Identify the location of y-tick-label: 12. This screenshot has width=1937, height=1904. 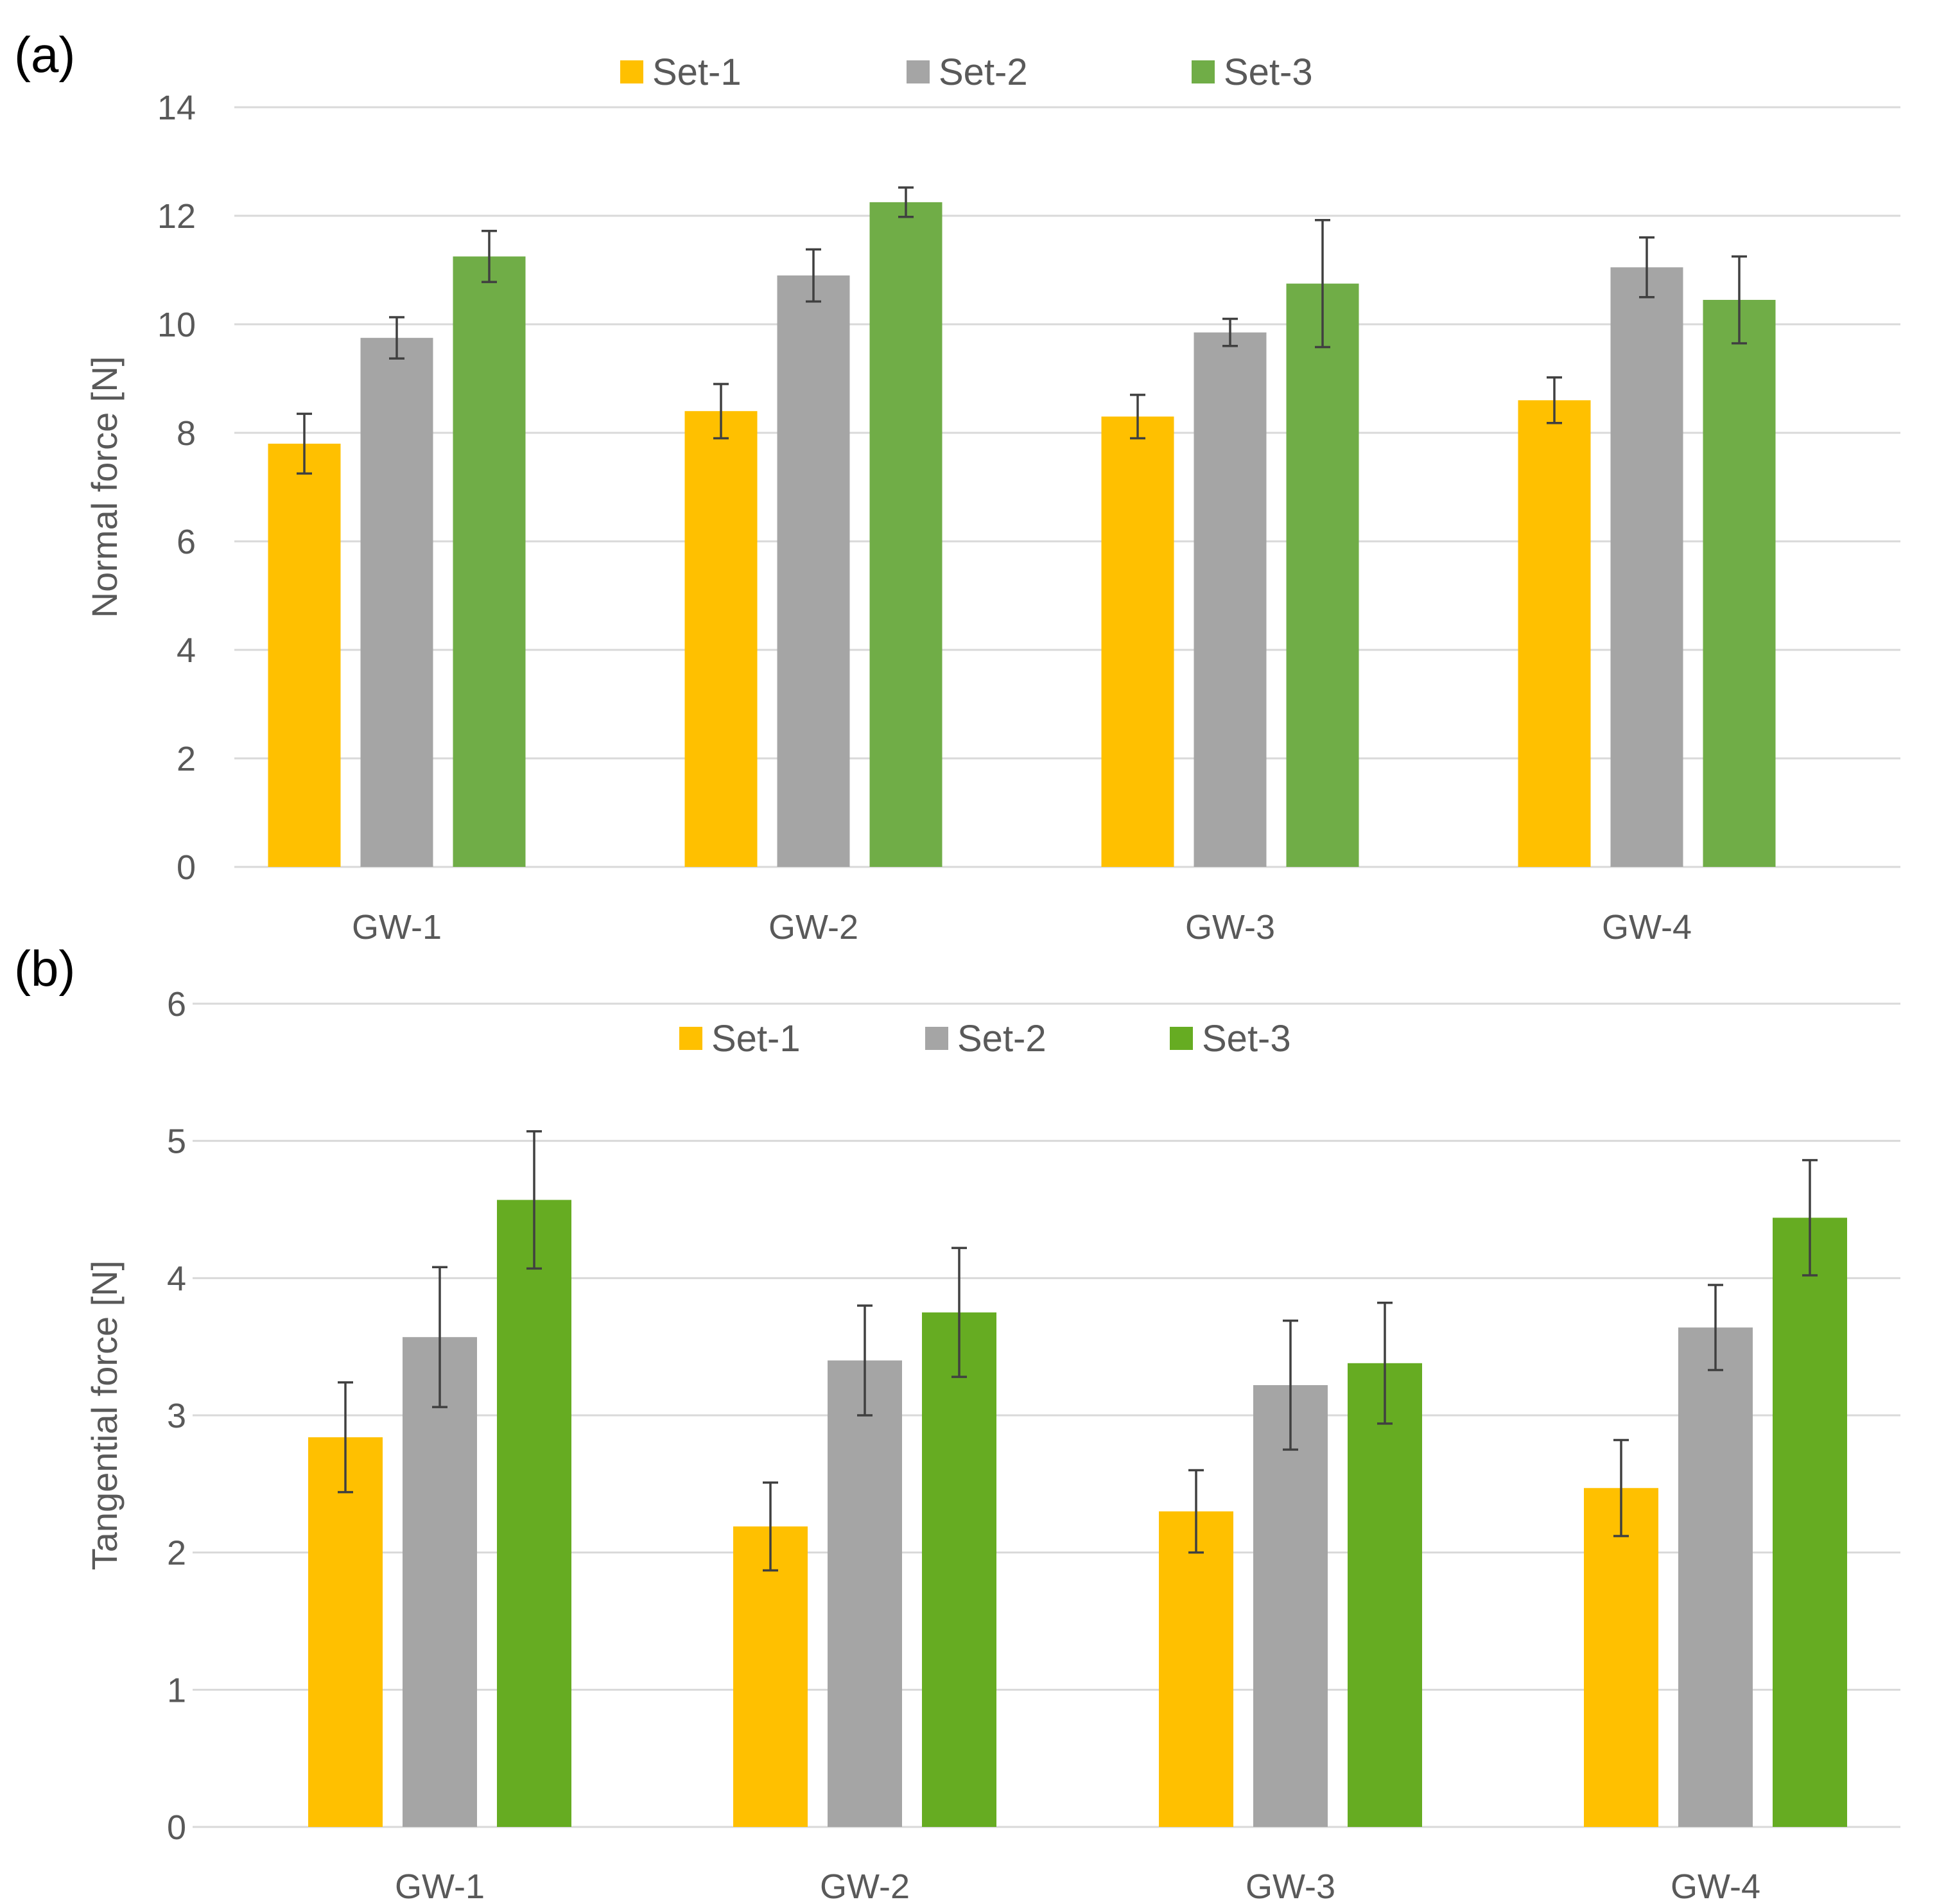
(176, 216).